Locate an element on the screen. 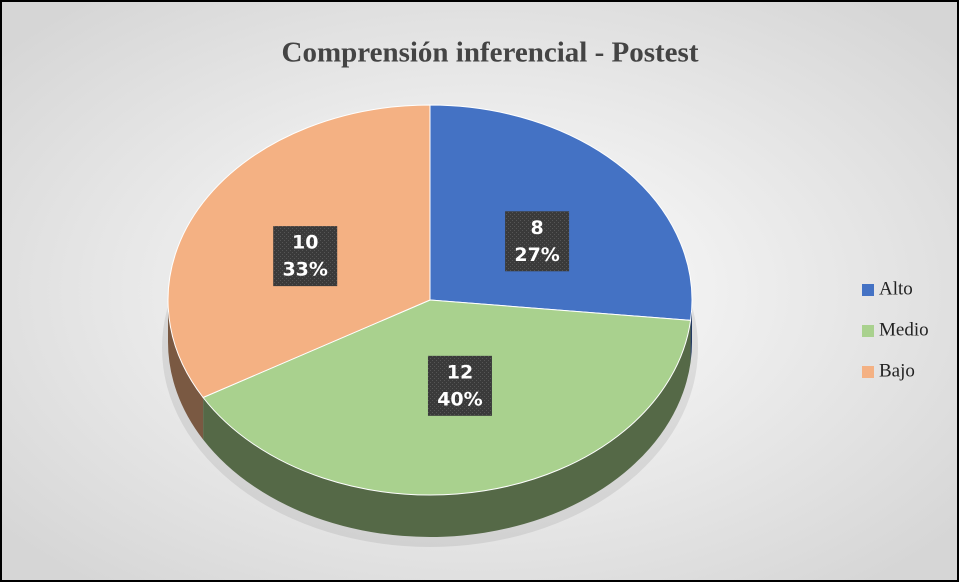 The width and height of the screenshot is (959, 582). data-label-value: 10 is located at coordinates (305, 243).